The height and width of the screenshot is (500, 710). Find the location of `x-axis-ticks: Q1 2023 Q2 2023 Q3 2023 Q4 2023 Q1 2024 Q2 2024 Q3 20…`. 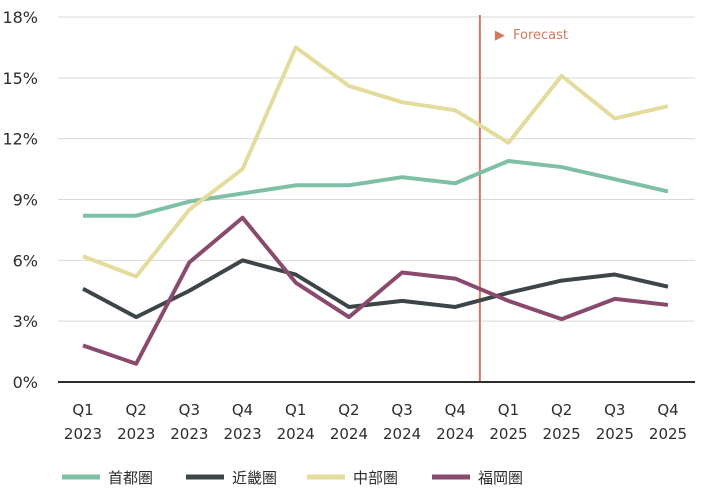

x-axis-ticks: Q1 2023 Q2 2023 Q3 2023 Q4 2023 Q1 2024 Q2 2024 Q3 20… is located at coordinates (375, 422).